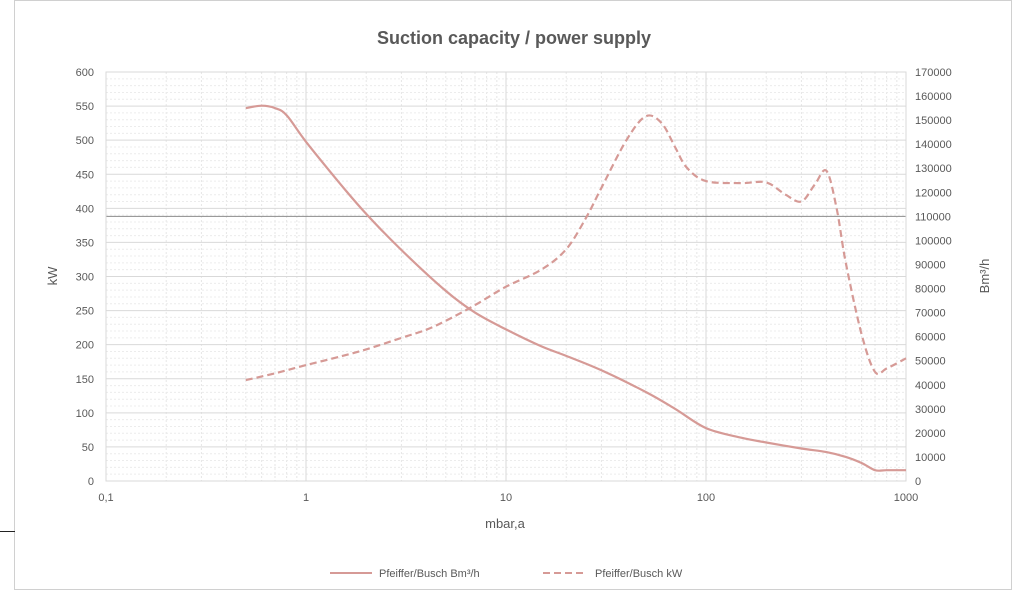 This screenshot has width=1014, height=592. What do you see at coordinates (85, 175) in the screenshot?
I see `left-tick-label: 450` at bounding box center [85, 175].